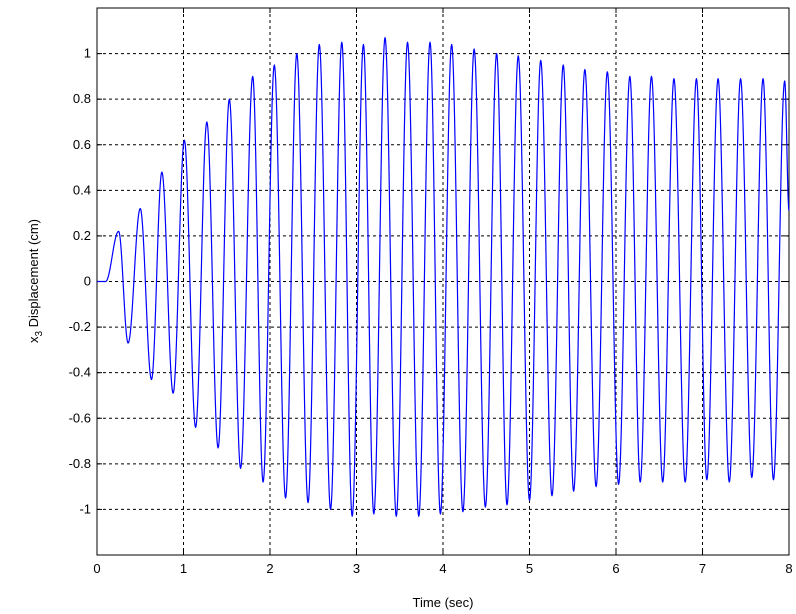  Describe the element at coordinates (82, 189) in the screenshot. I see `y-tick-label: 0.4` at that location.